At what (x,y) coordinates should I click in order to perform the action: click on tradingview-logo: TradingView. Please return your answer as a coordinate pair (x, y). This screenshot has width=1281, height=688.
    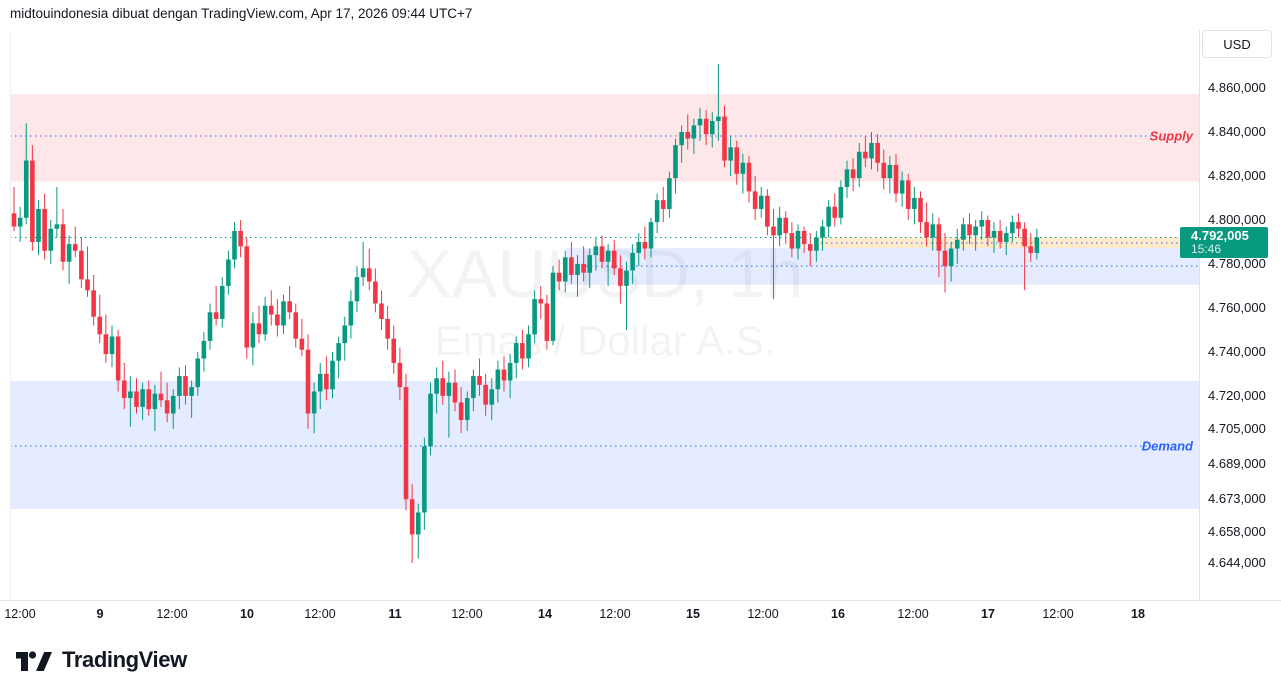
    Looking at the image, I should click on (101, 660).